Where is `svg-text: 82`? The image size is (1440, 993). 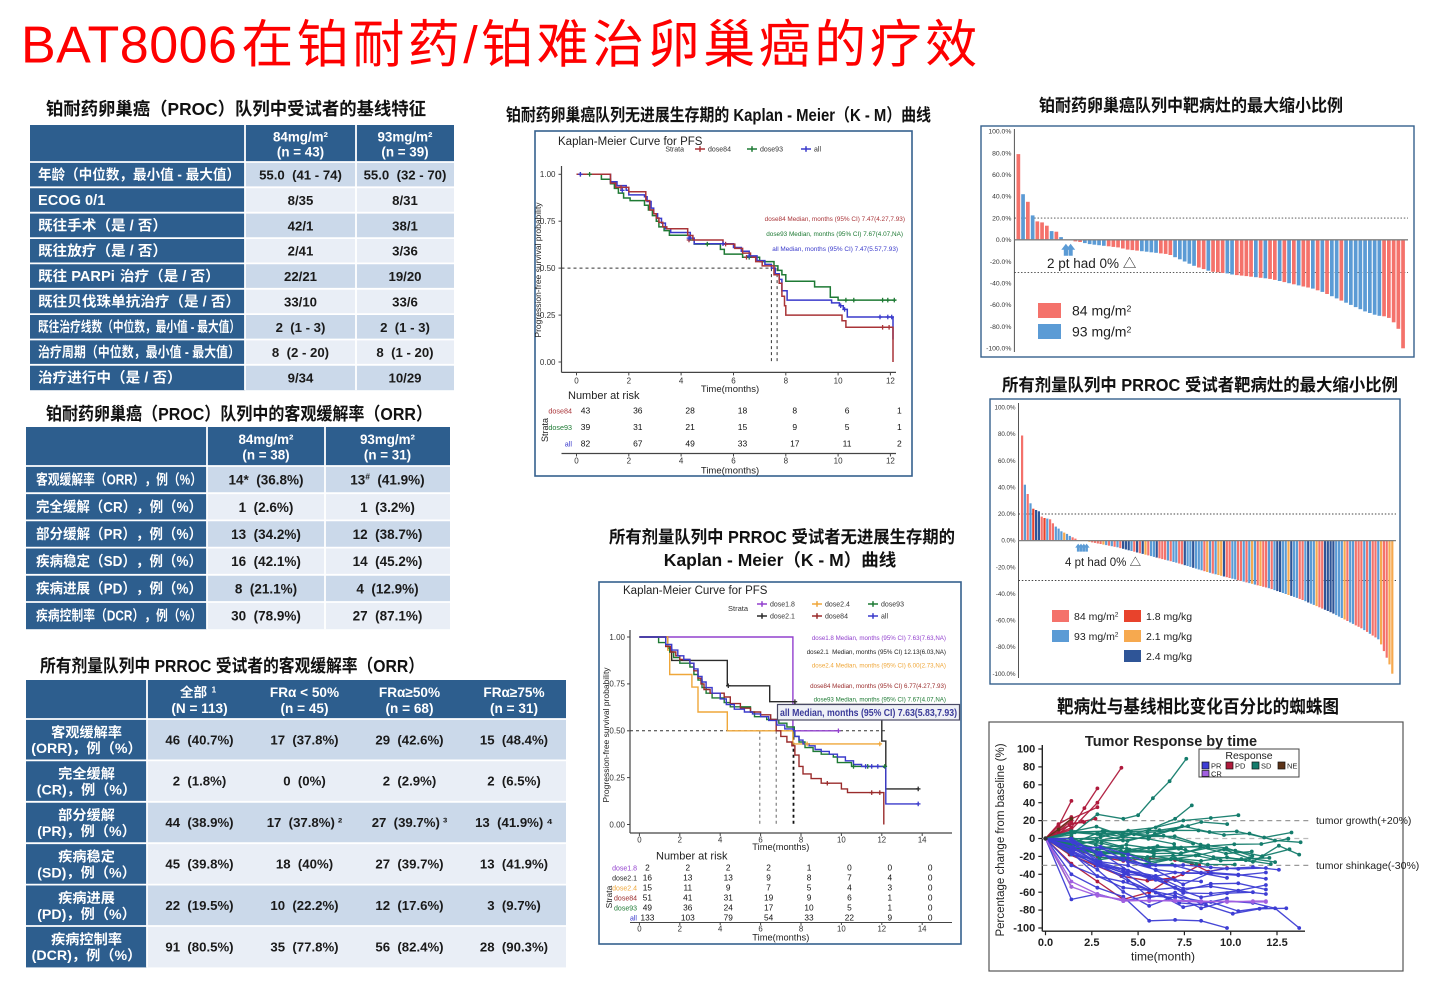 svg-text: 82 is located at coordinates (586, 444).